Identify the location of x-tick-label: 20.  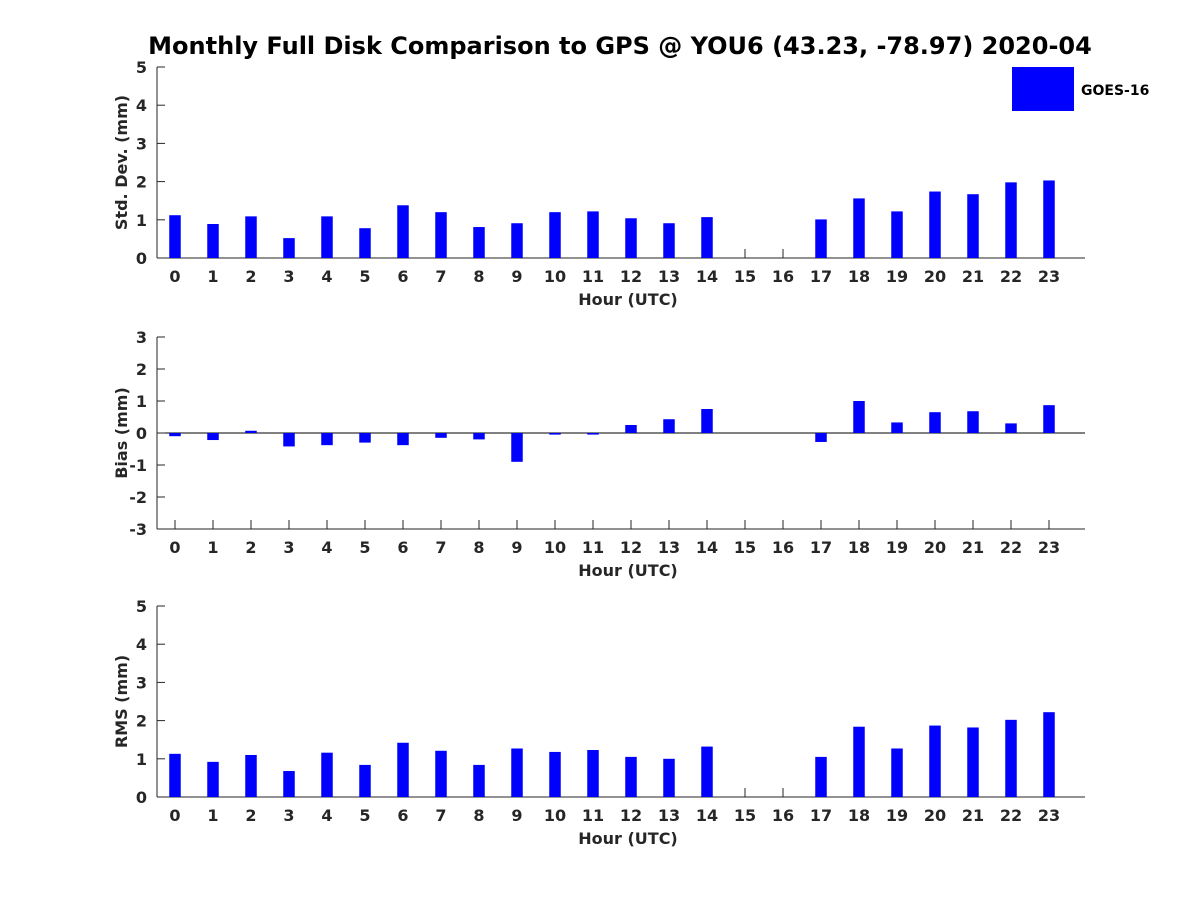
(935, 276).